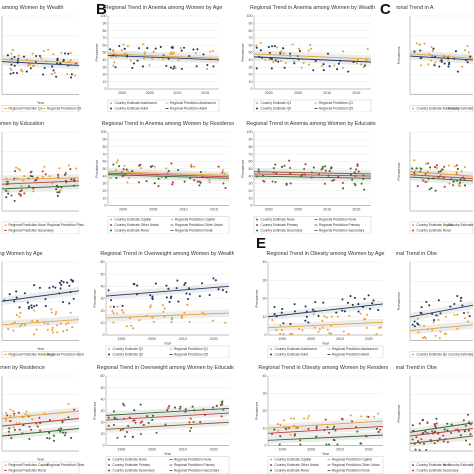 The width and height of the screenshot is (474, 474). What do you see at coordinates (105, 75) in the screenshot?
I see `y-tick-label: 20` at bounding box center [105, 75].